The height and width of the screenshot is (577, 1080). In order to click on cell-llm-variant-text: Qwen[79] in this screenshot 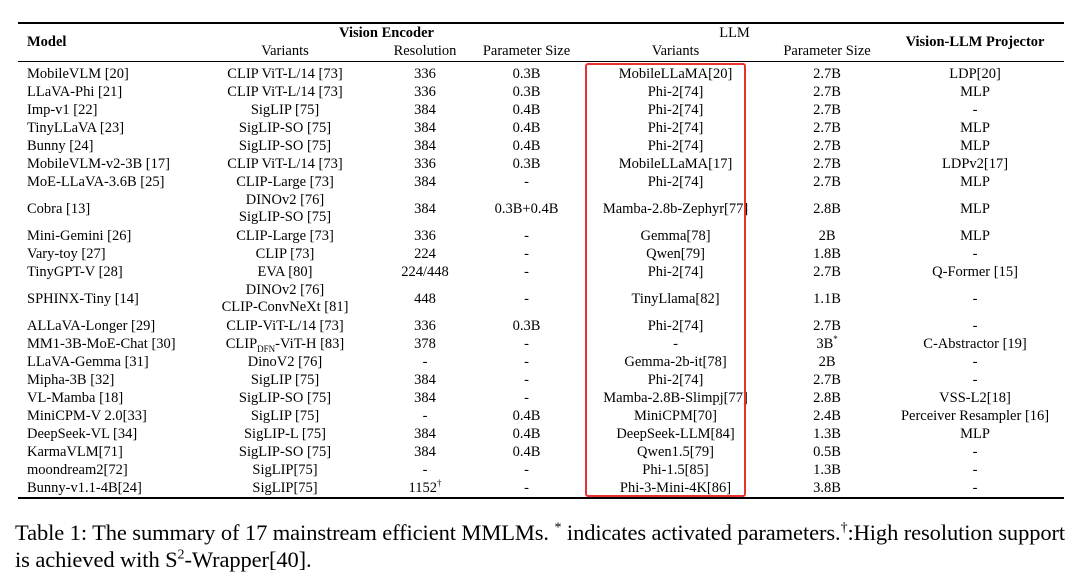, I will do `click(675, 253)`.